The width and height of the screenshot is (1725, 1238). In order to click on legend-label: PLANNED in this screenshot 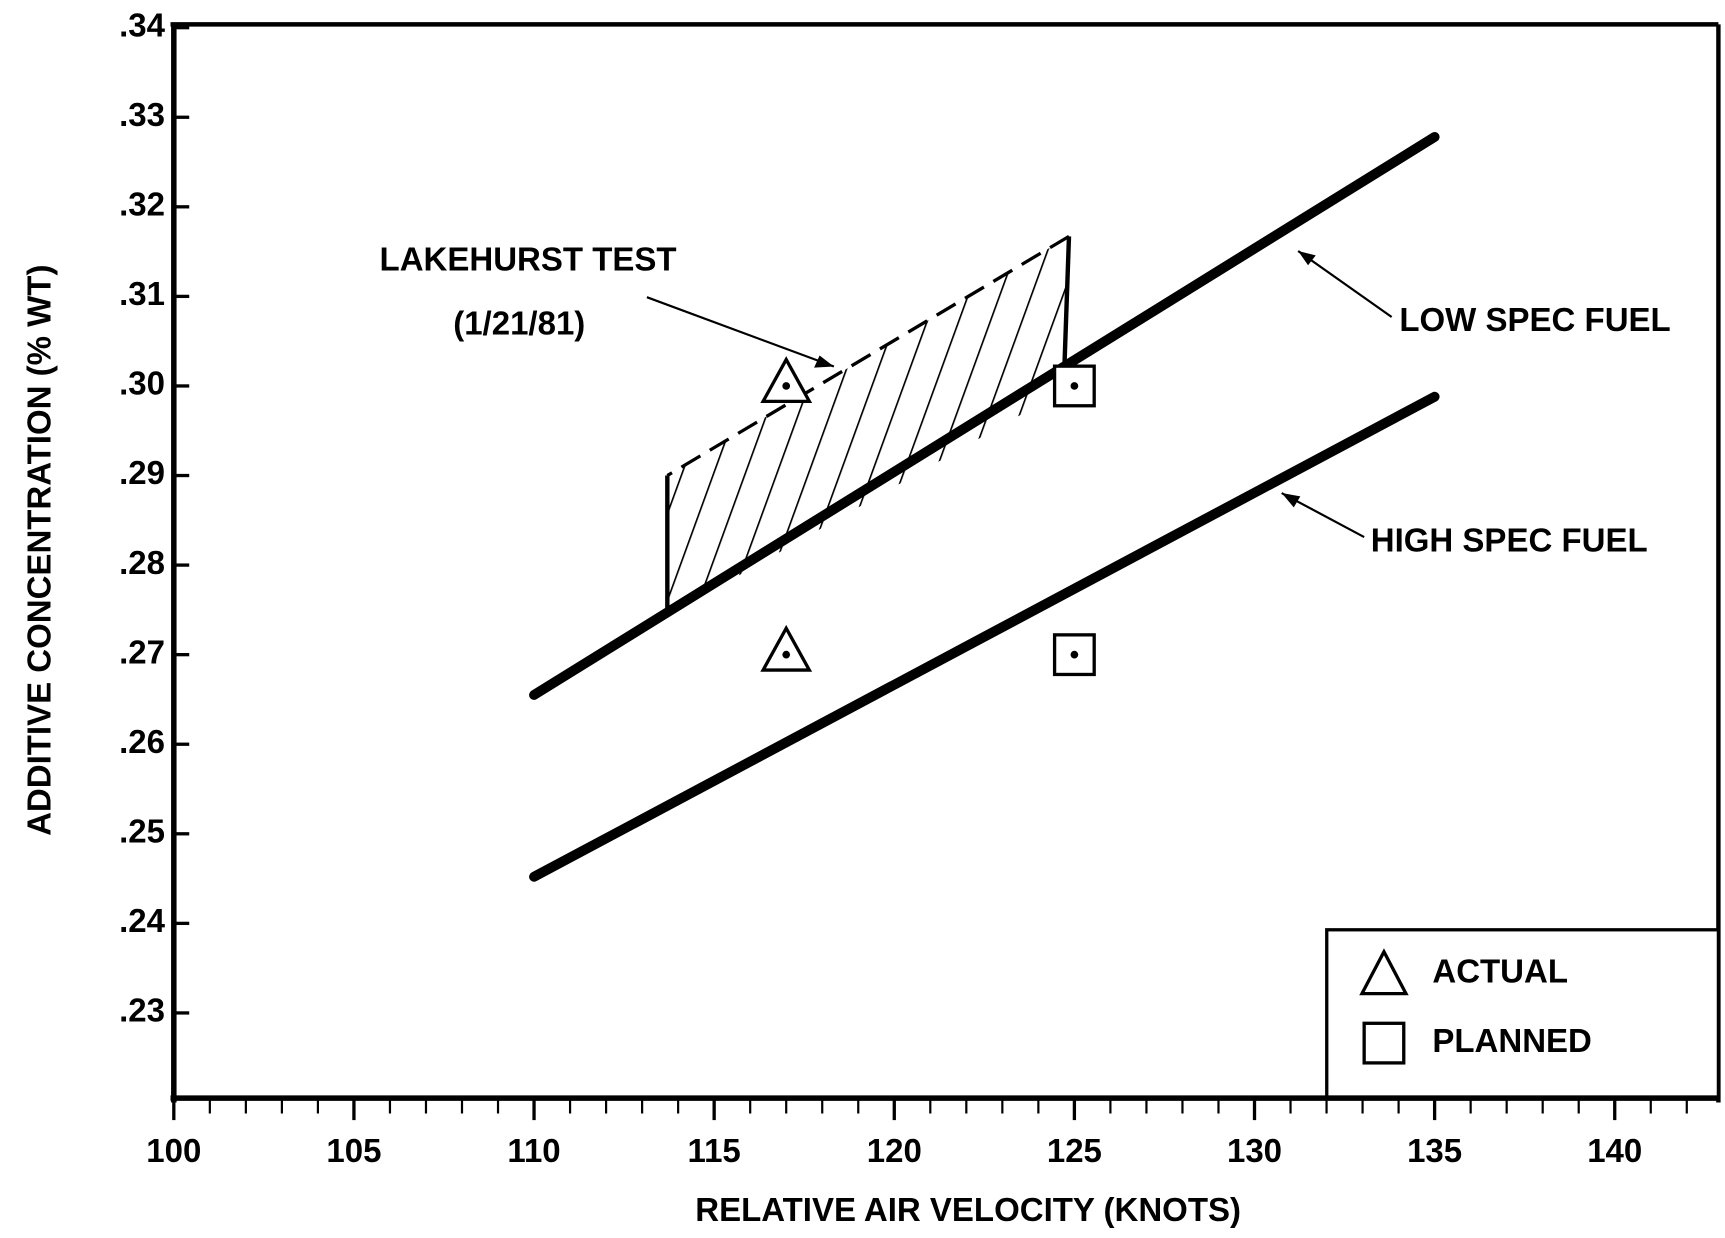, I will do `click(1512, 1040)`.